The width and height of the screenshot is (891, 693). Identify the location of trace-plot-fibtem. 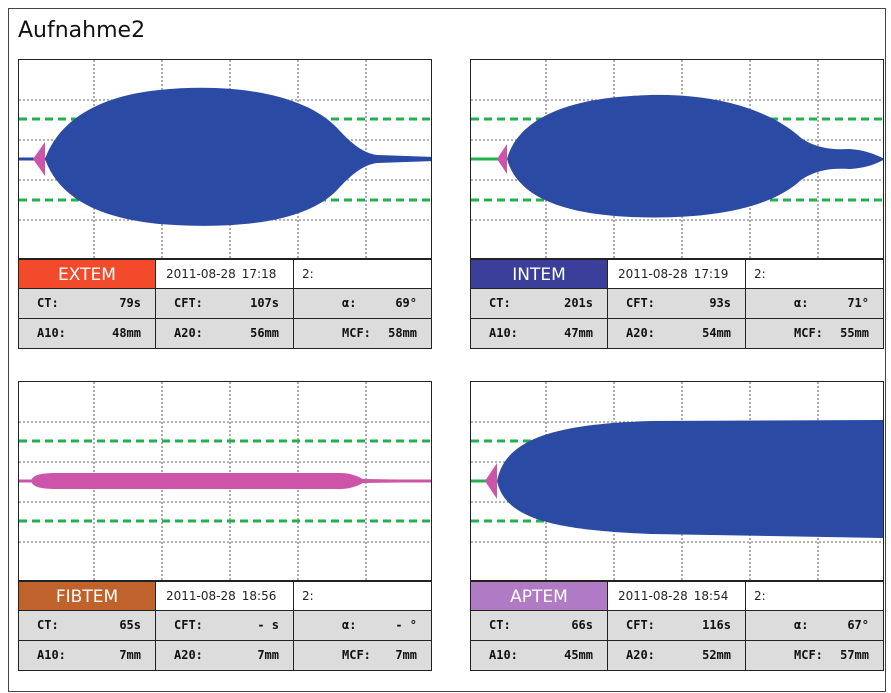
(225, 481).